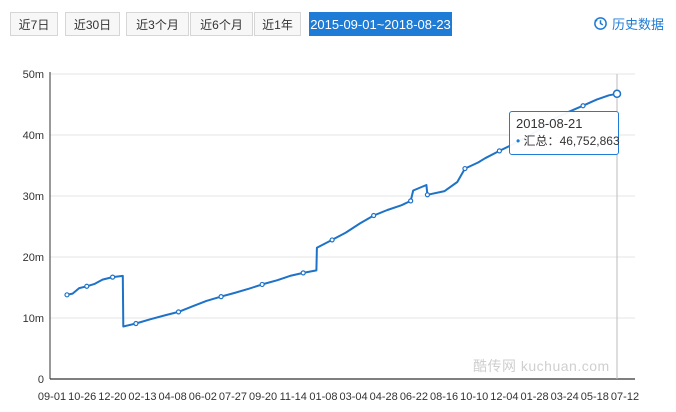 Image resolution: width=676 pixels, height=412 pixels. I want to click on x-tick-label: 03-24, so click(565, 397).